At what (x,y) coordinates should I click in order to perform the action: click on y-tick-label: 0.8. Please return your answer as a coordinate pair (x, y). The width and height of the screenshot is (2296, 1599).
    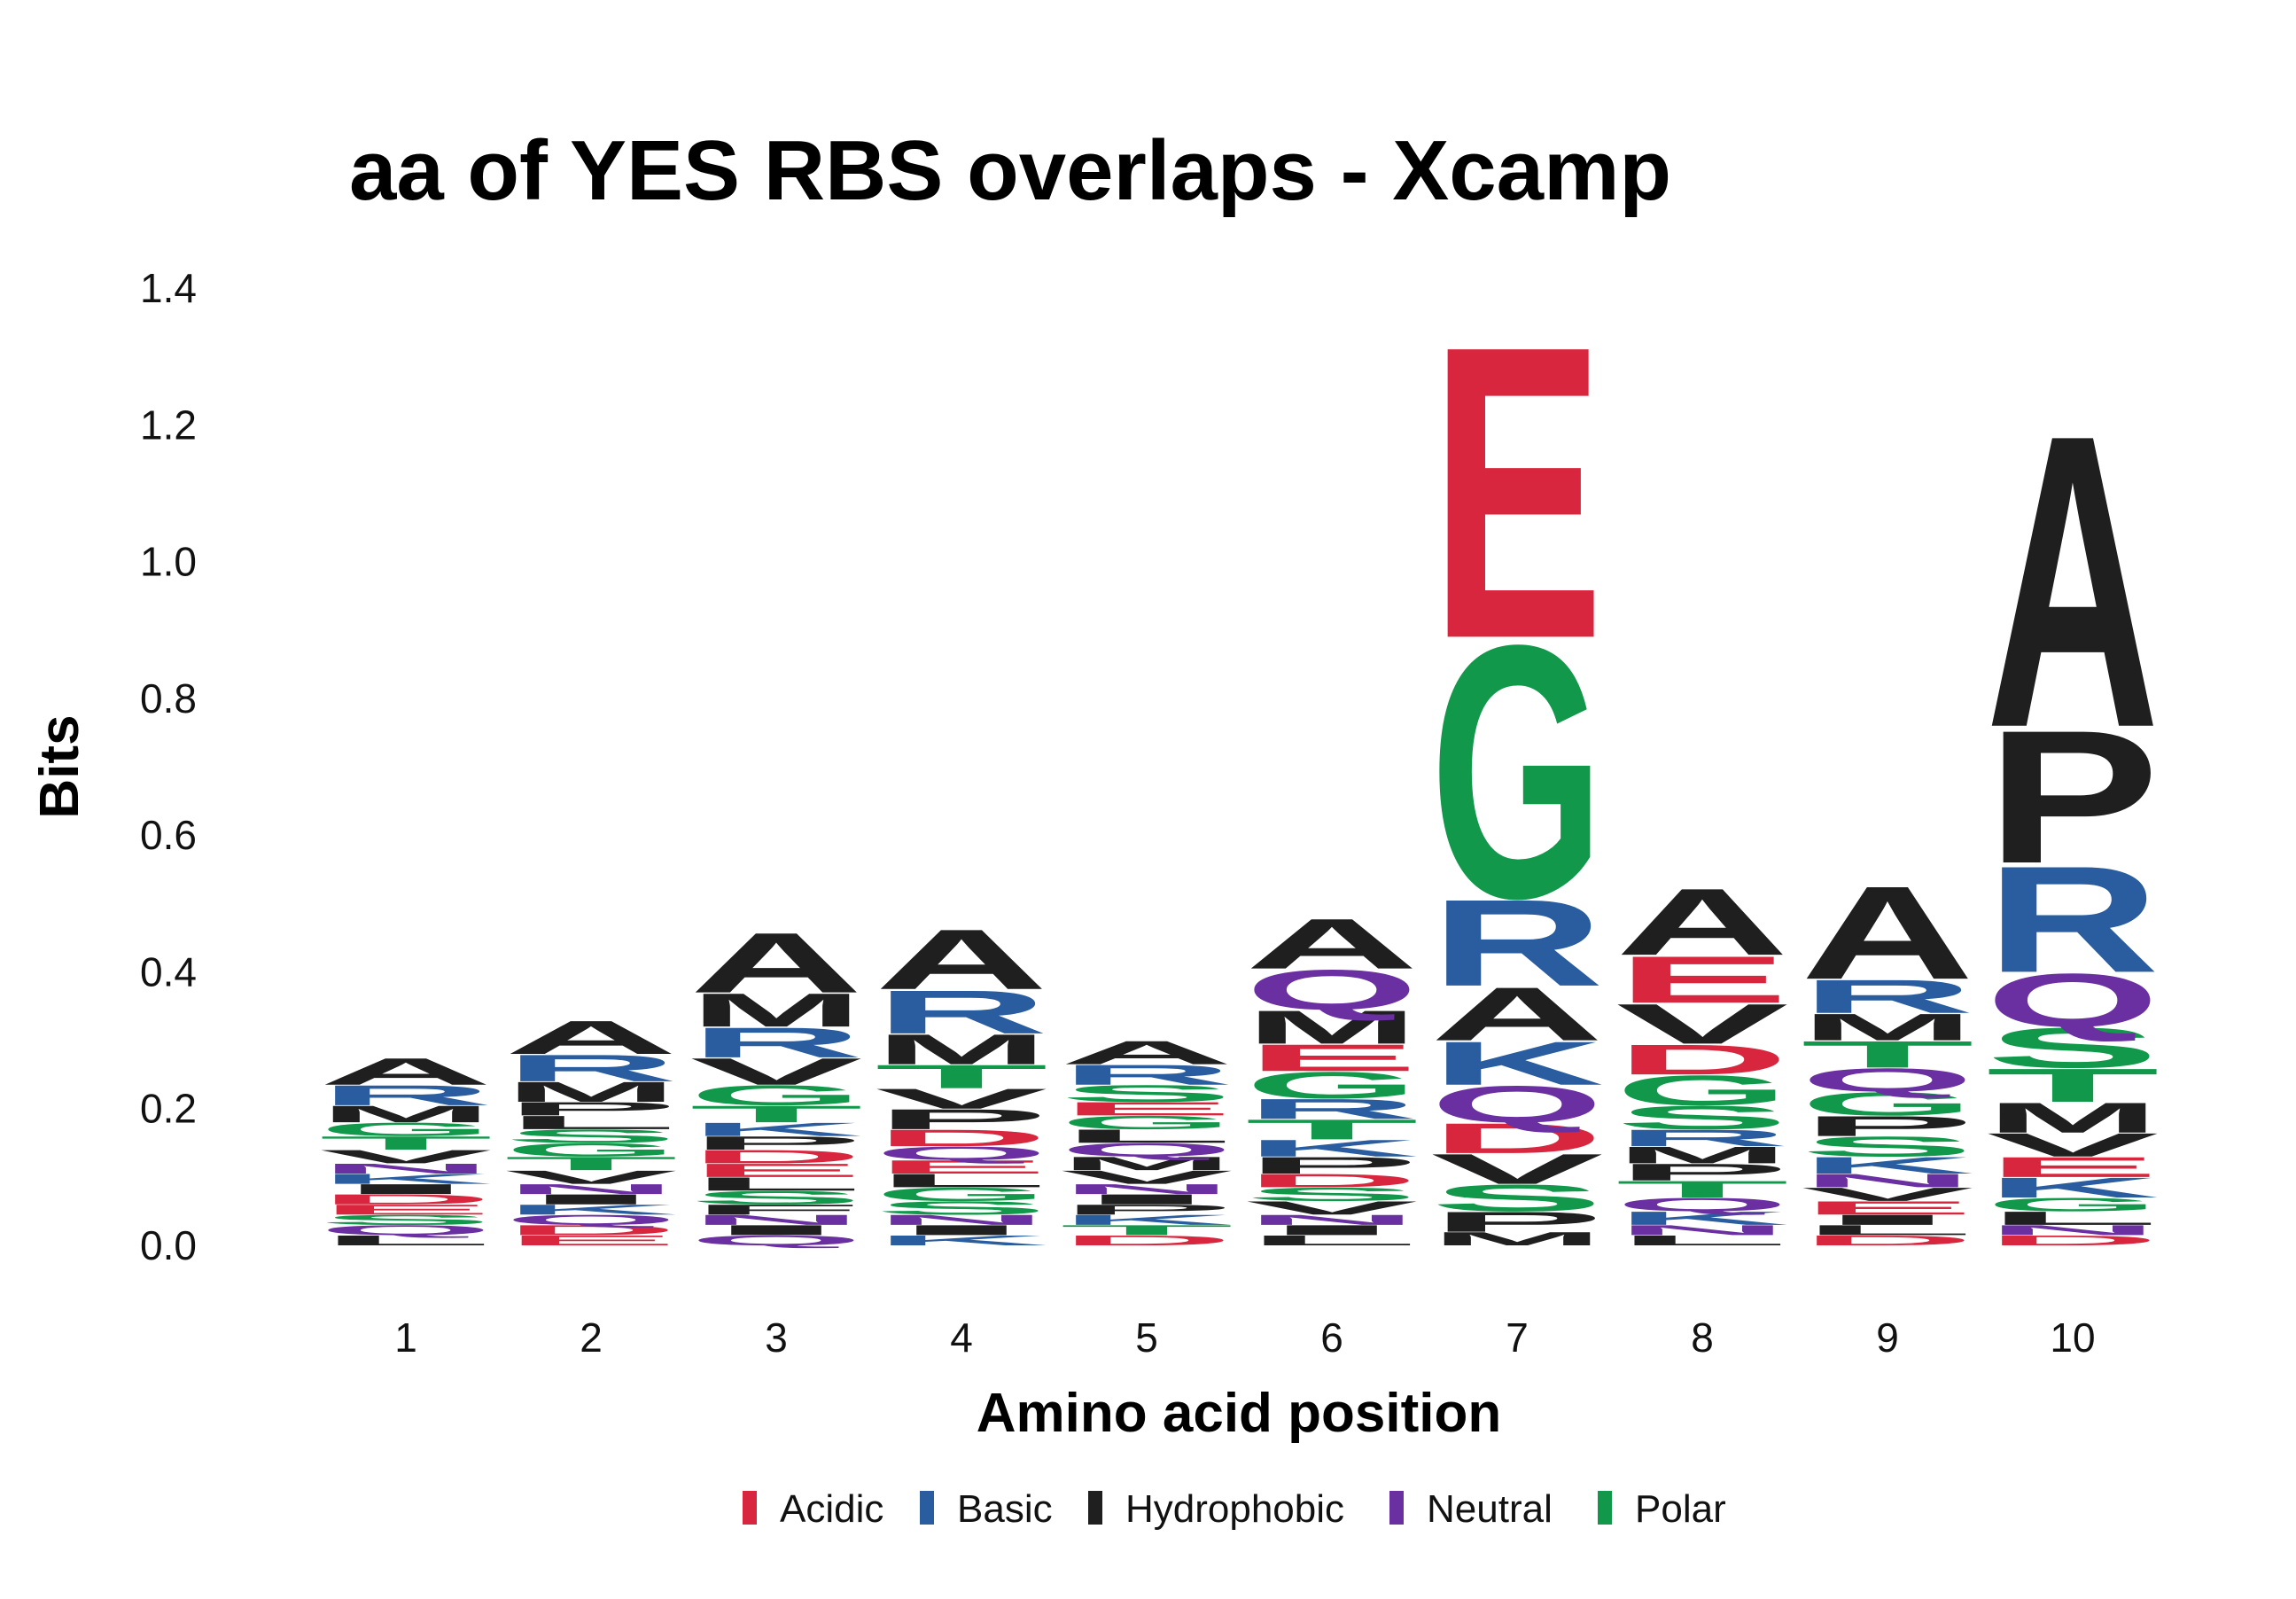
    Looking at the image, I should click on (168, 698).